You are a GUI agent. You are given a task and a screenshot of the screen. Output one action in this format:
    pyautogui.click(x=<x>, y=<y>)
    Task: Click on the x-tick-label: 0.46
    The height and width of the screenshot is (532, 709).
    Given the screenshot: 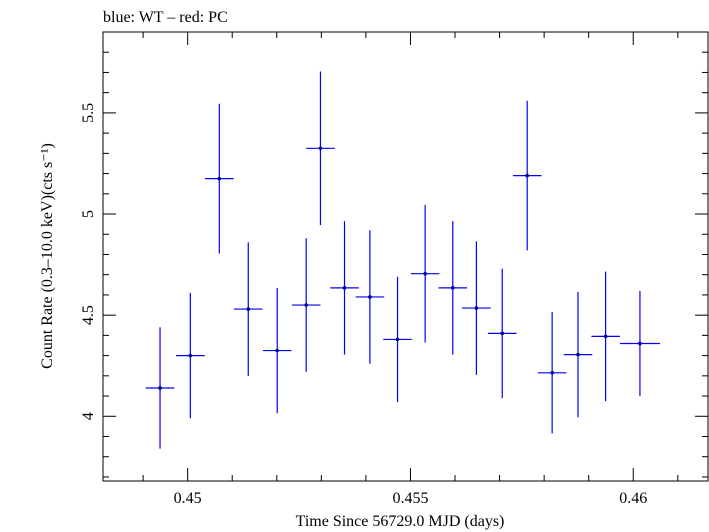 What is the action you would take?
    pyautogui.click(x=633, y=498)
    